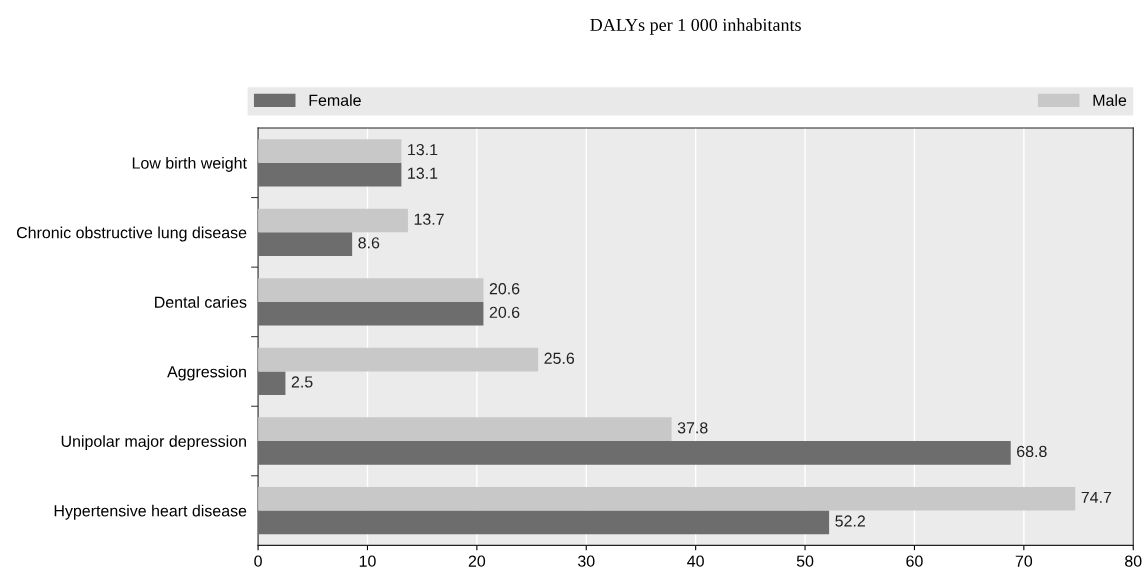 The image size is (1147, 582). What do you see at coordinates (586, 561) in the screenshot?
I see `x-tick-label: 30` at bounding box center [586, 561].